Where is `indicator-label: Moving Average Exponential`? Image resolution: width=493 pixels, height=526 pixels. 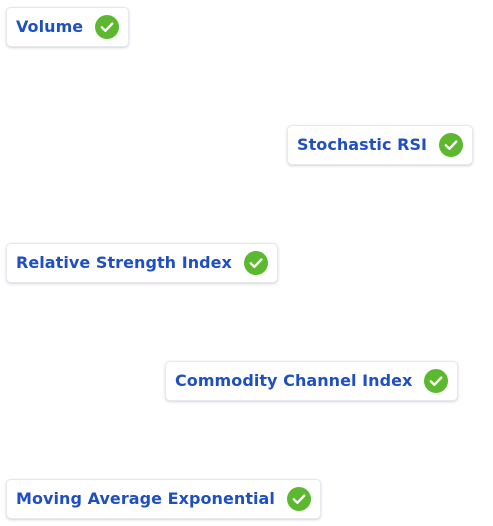 indicator-label: Moving Average Exponential is located at coordinates (145, 498).